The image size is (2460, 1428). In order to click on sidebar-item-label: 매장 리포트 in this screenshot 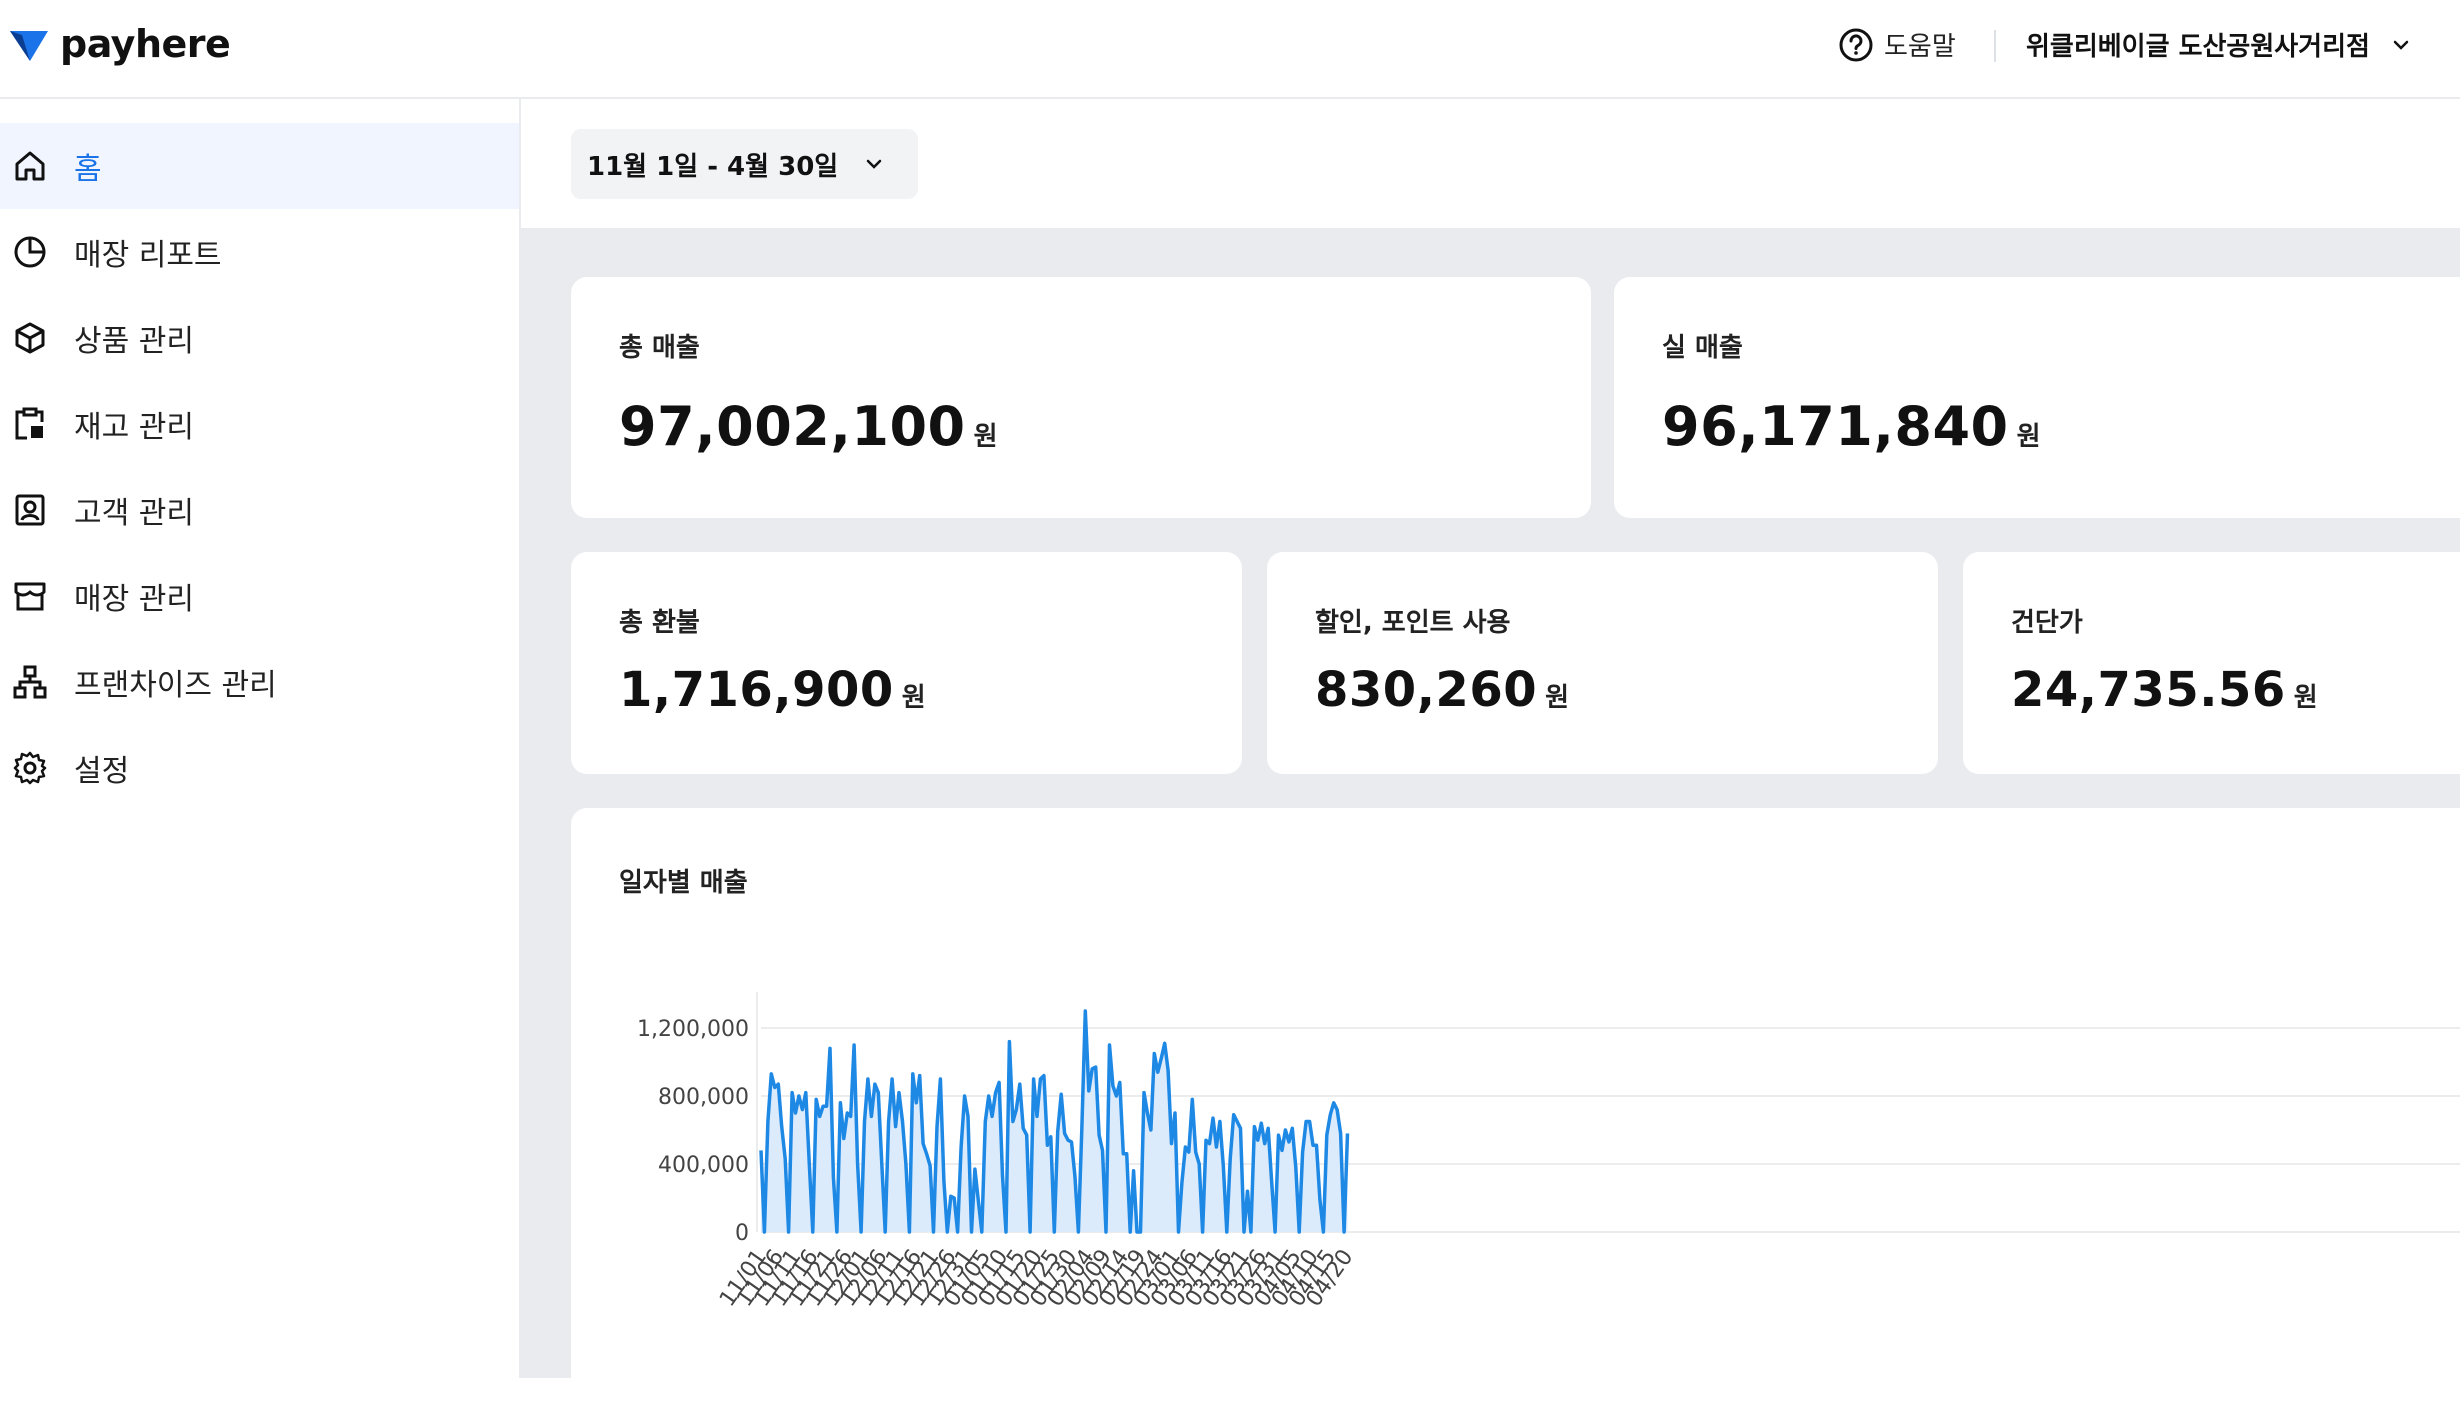, I will do `click(148, 255)`.